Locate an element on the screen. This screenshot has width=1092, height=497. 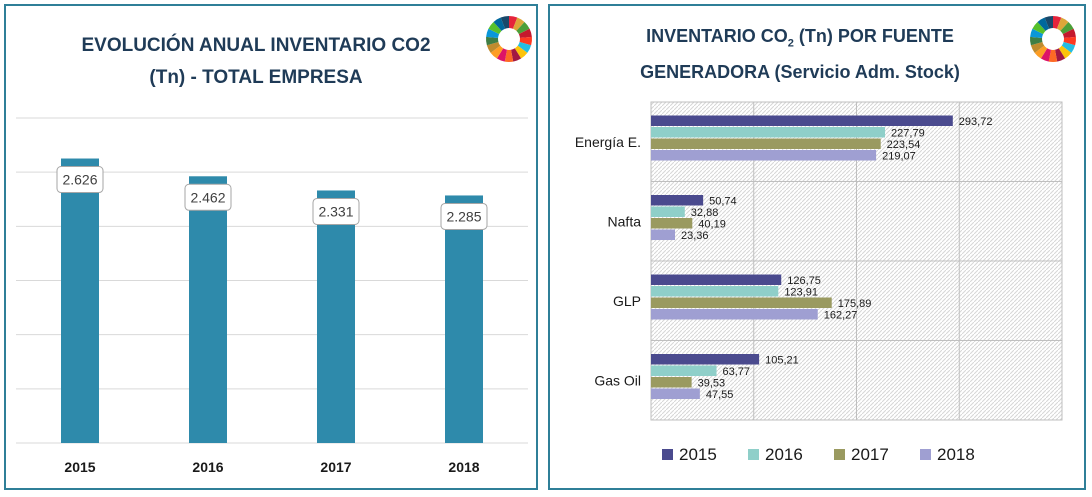
data-label: 219,07 is located at coordinates (899, 157).